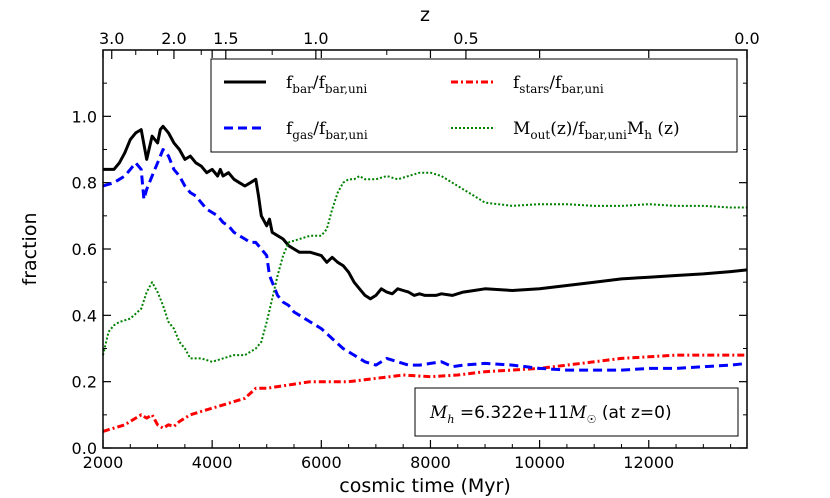 The image size is (830, 498). What do you see at coordinates (173, 38) in the screenshot?
I see `z-tick-label: 2.0` at bounding box center [173, 38].